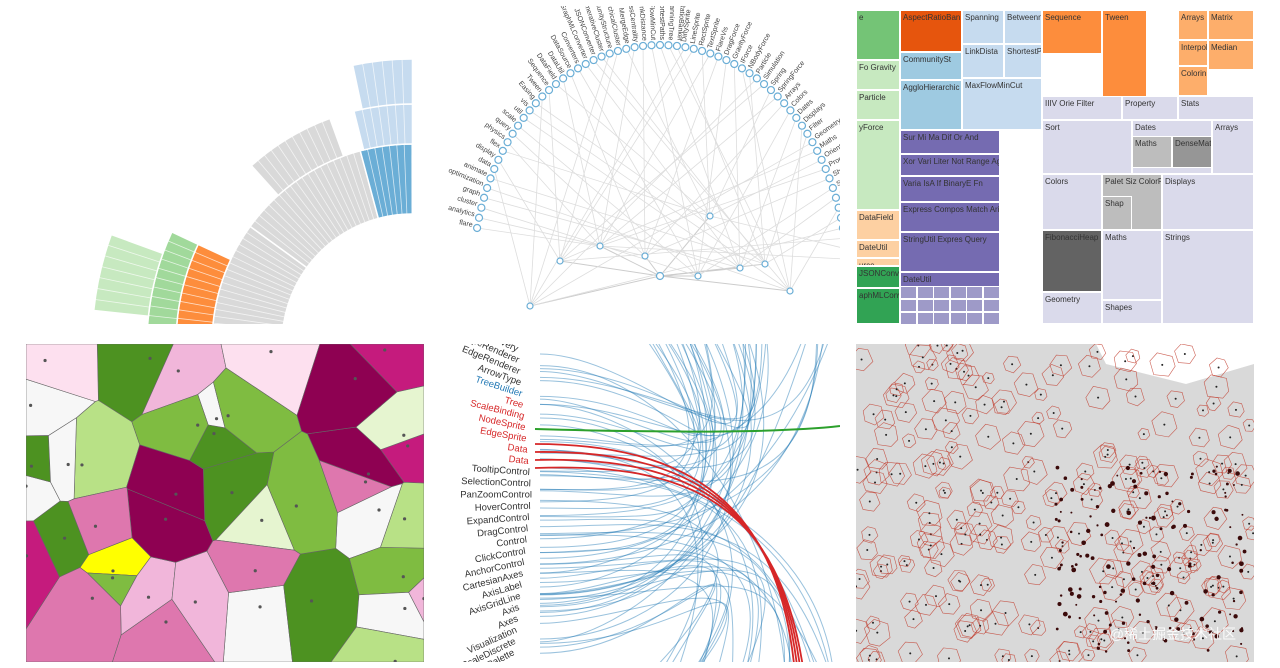  I want to click on treemap-cell-label: Express Compos Match Arithmeti, so click(951, 209).